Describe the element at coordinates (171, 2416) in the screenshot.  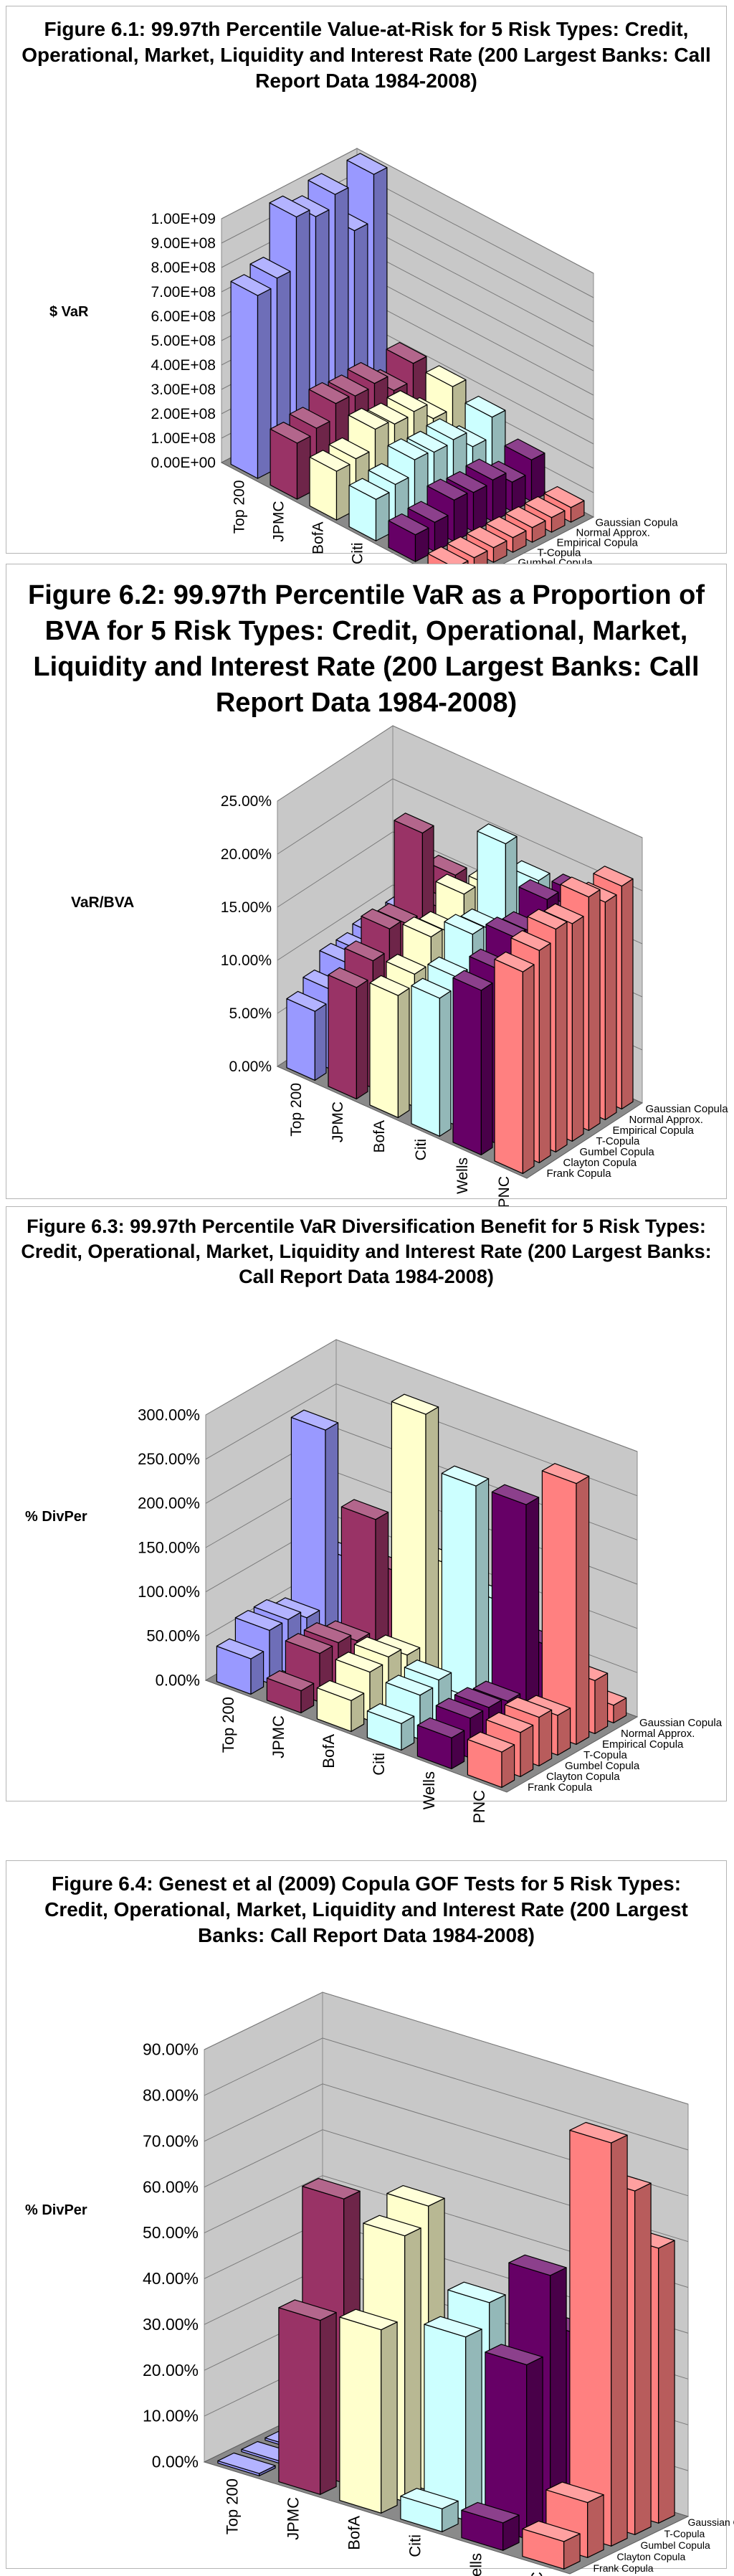
I see `y-tick-label: 10.00%` at that location.